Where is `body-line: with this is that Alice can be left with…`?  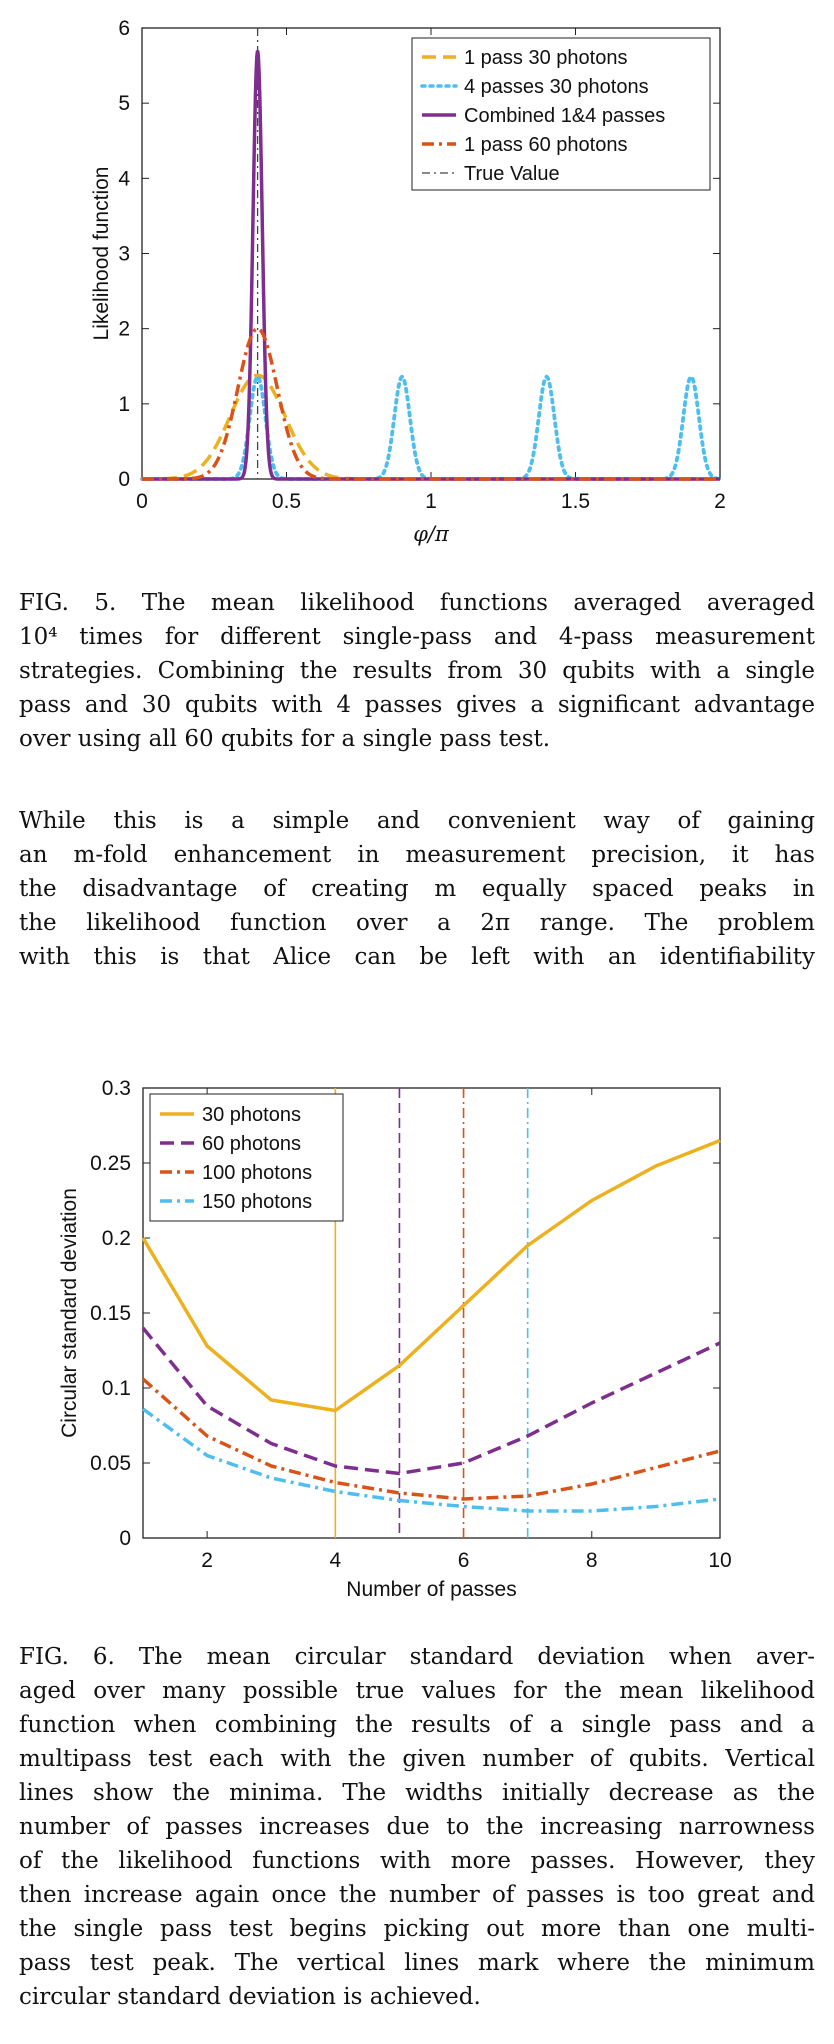
body-line: with this is that Alice can be left with… is located at coordinates (417, 957).